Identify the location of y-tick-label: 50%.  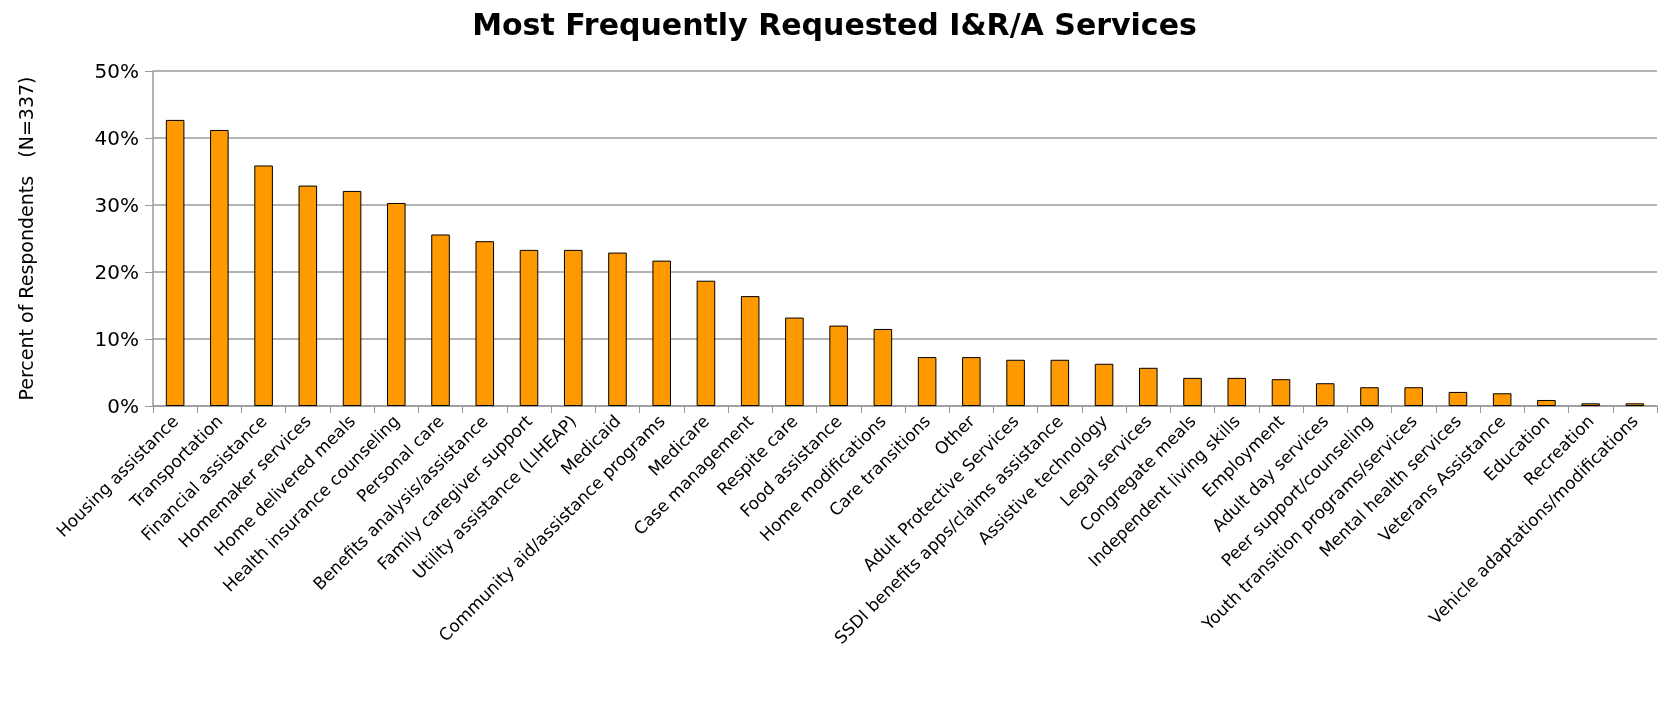
(116, 71).